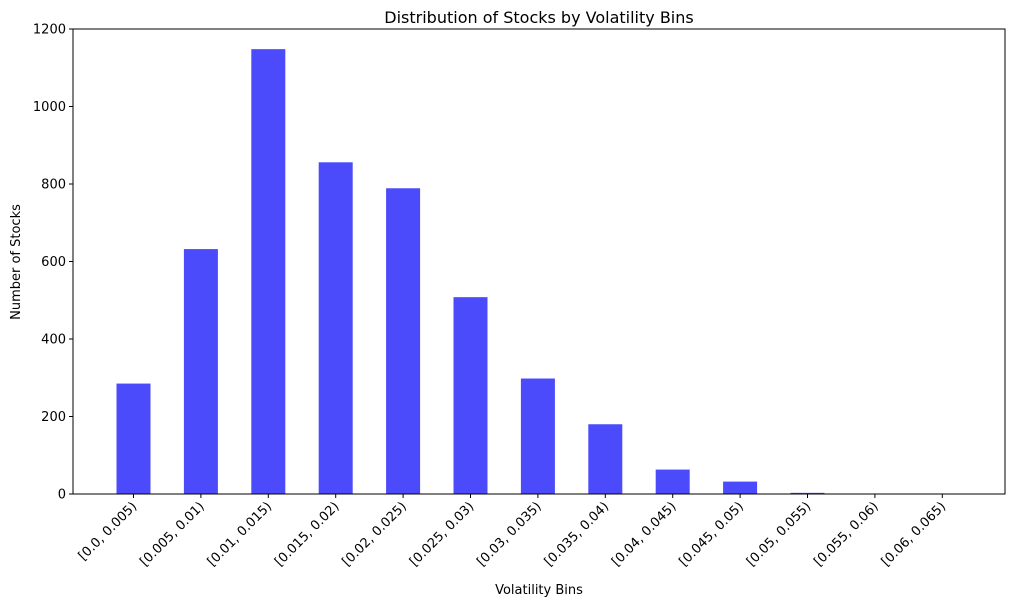 This screenshot has height=607, width=1014. Describe the element at coordinates (62, 495) in the screenshot. I see `y-tick-label-0: 0` at that location.